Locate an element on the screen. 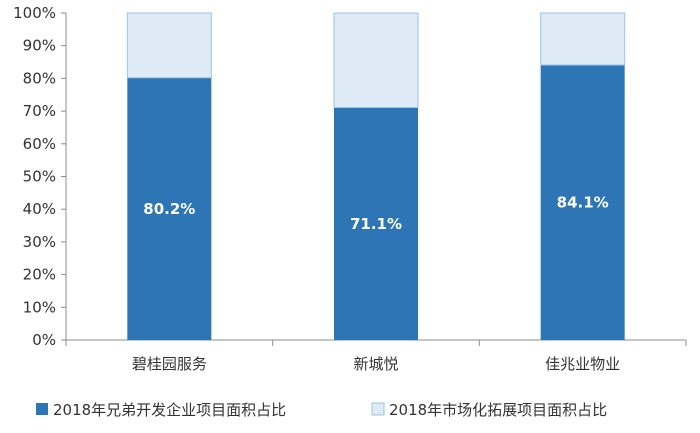 This screenshot has height=433, width=700. x-category-label: 碧桂园服务 is located at coordinates (169, 364).